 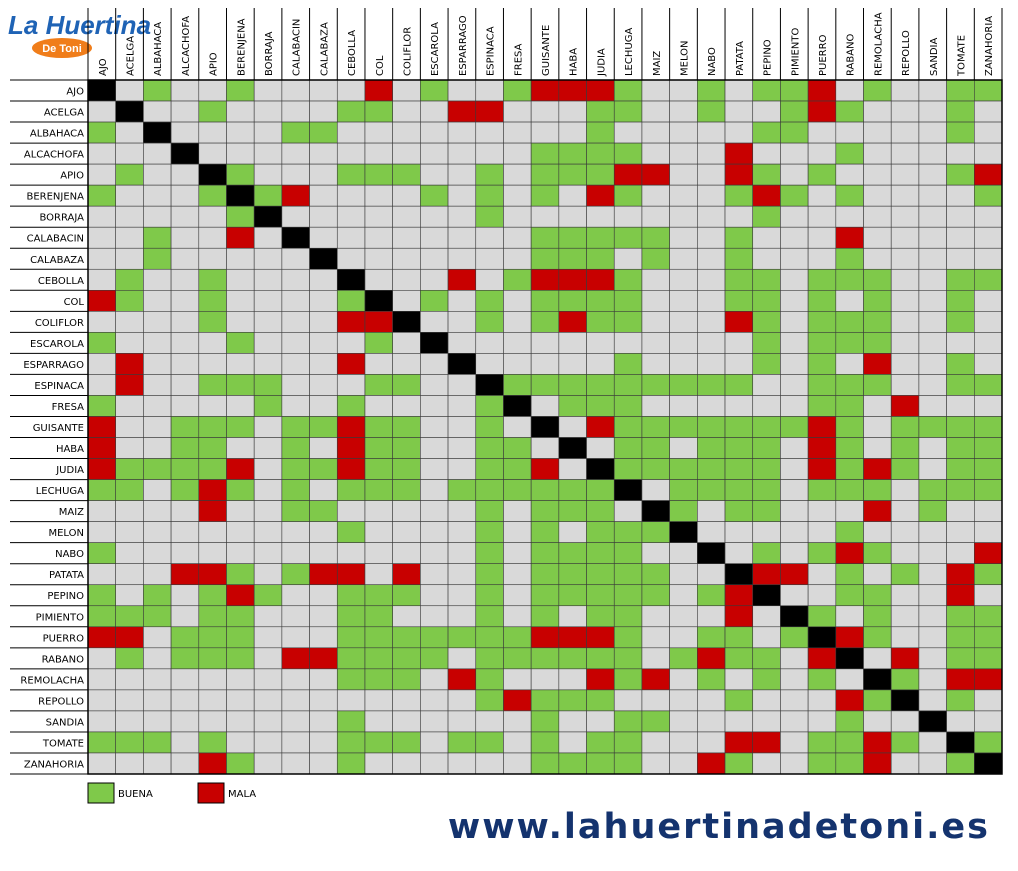 What do you see at coordinates (69, 554) in the screenshot?
I see `row-label: NABO` at bounding box center [69, 554].